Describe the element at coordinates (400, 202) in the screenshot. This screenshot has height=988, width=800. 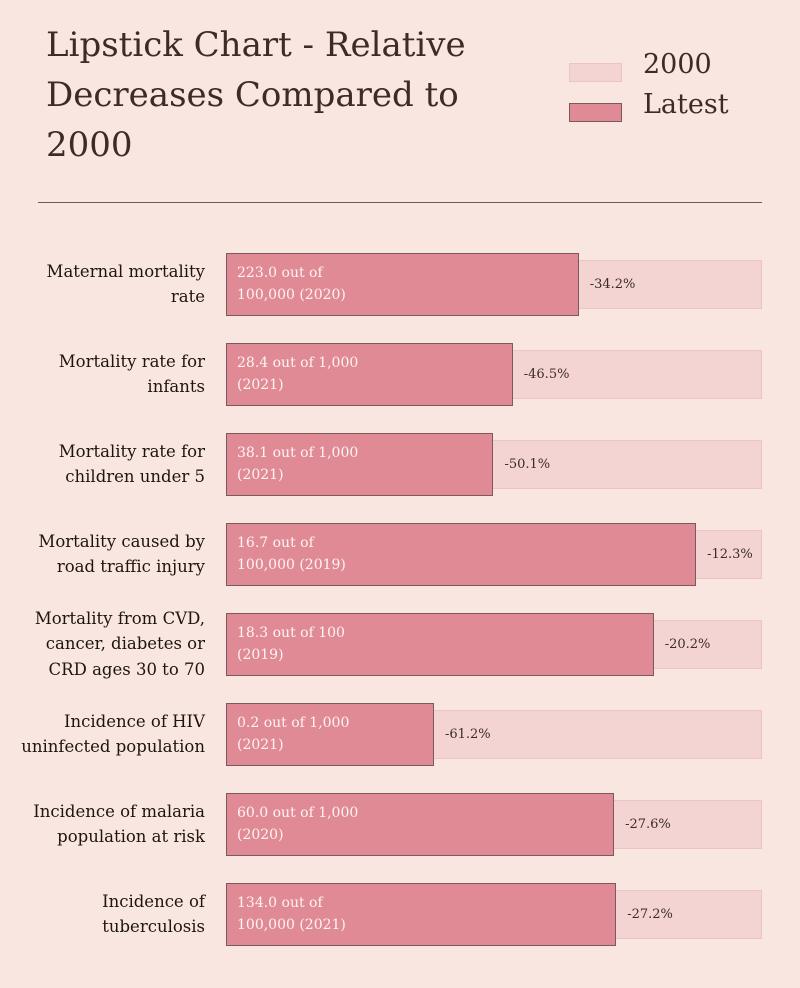
I see `divider` at that location.